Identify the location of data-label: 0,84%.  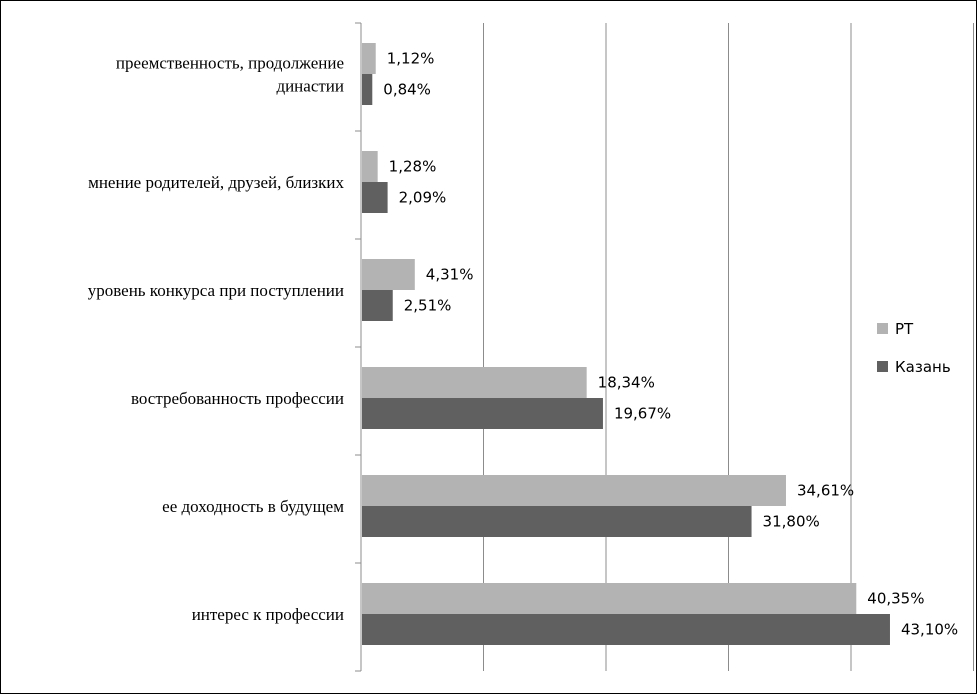
(407, 90).